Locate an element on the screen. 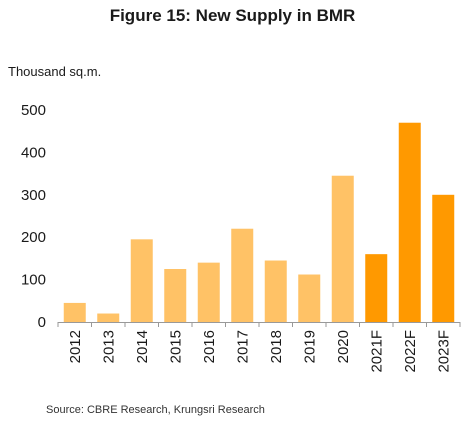 This screenshot has width=465, height=428. y-tick-label: 300 is located at coordinates (33, 195).